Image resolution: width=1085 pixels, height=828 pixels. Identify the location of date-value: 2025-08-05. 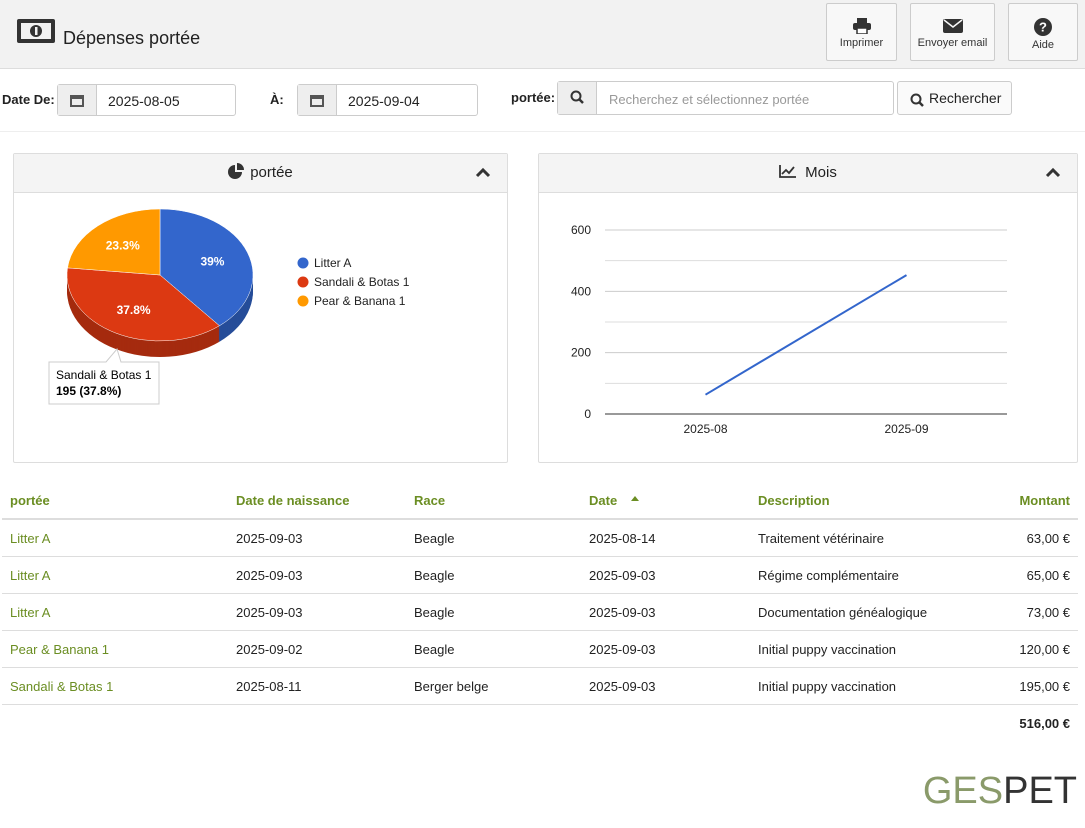
(144, 101).